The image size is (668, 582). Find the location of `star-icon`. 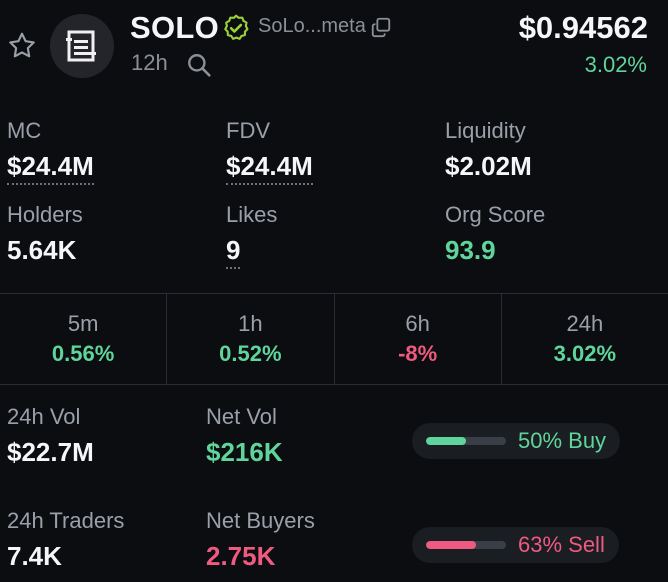

star-icon is located at coordinates (22, 46).